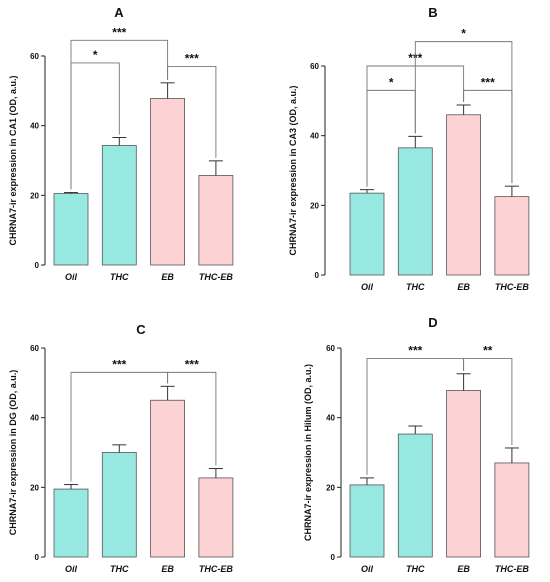 This screenshot has width=550, height=582. Describe the element at coordinates (308, 452) in the screenshot. I see `y-axis-label: CHRNA7-ir expression in Hilum (OD, a.u.)` at that location.